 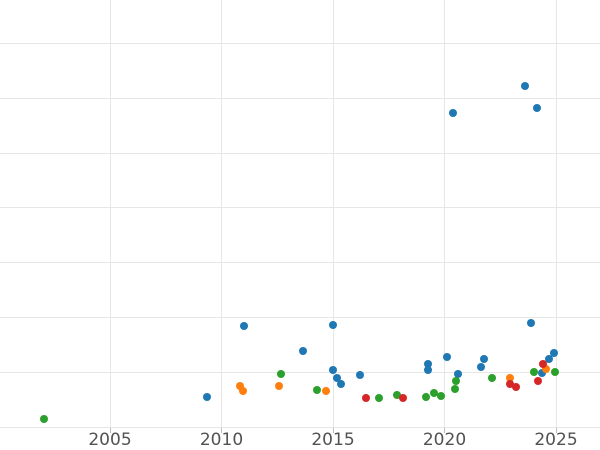 I want to click on x-tick-label: 2025, so click(x=556, y=440).